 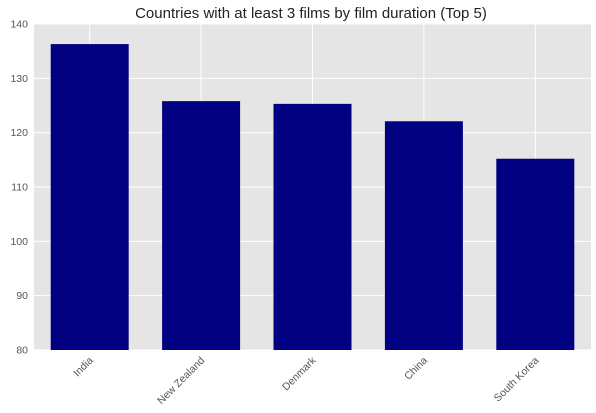 What do you see at coordinates (416, 369) in the screenshot?
I see `x-tick-label: China` at bounding box center [416, 369].